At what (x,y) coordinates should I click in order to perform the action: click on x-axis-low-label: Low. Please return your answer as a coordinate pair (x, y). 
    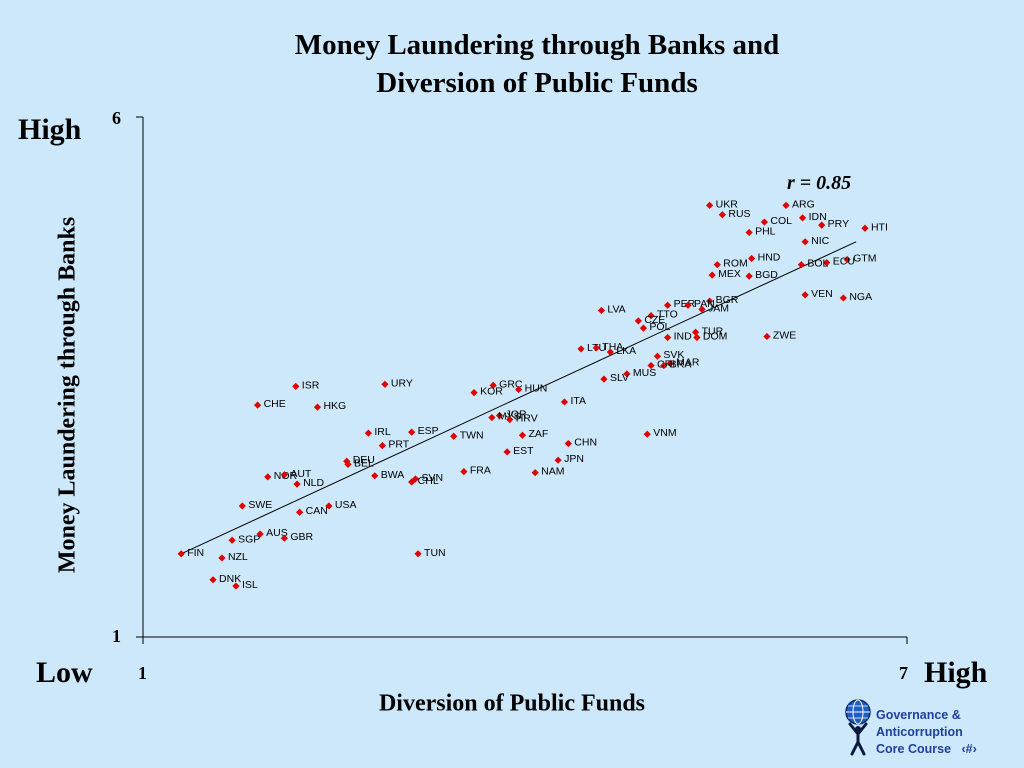
    Looking at the image, I should click on (64, 672).